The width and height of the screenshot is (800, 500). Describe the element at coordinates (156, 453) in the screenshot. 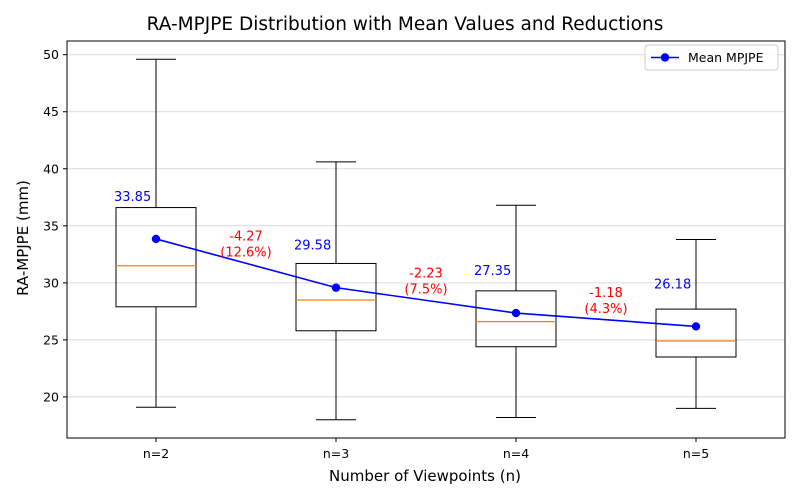

I see `x-tick-label-n=2: n=2` at that location.